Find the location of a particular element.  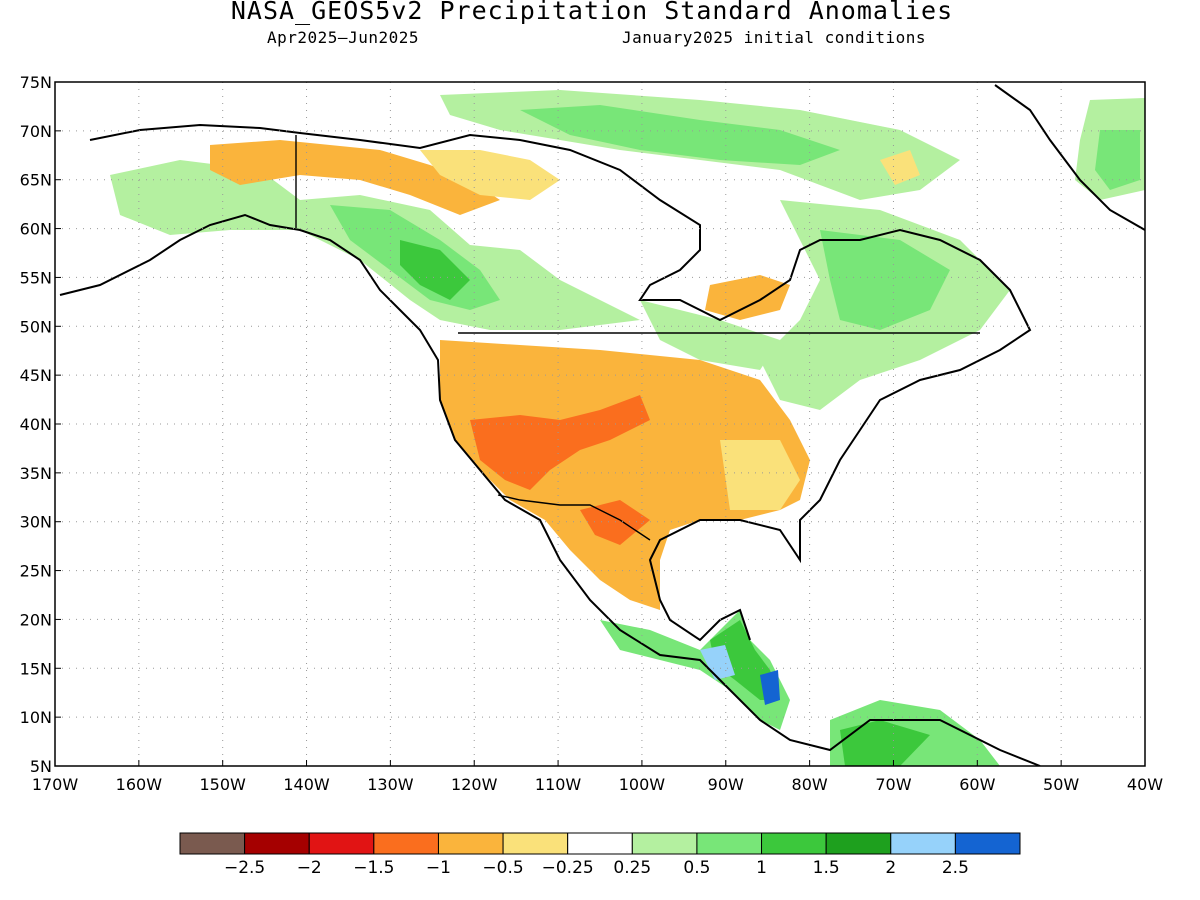

lat-label: 55N is located at coordinates (36, 277).